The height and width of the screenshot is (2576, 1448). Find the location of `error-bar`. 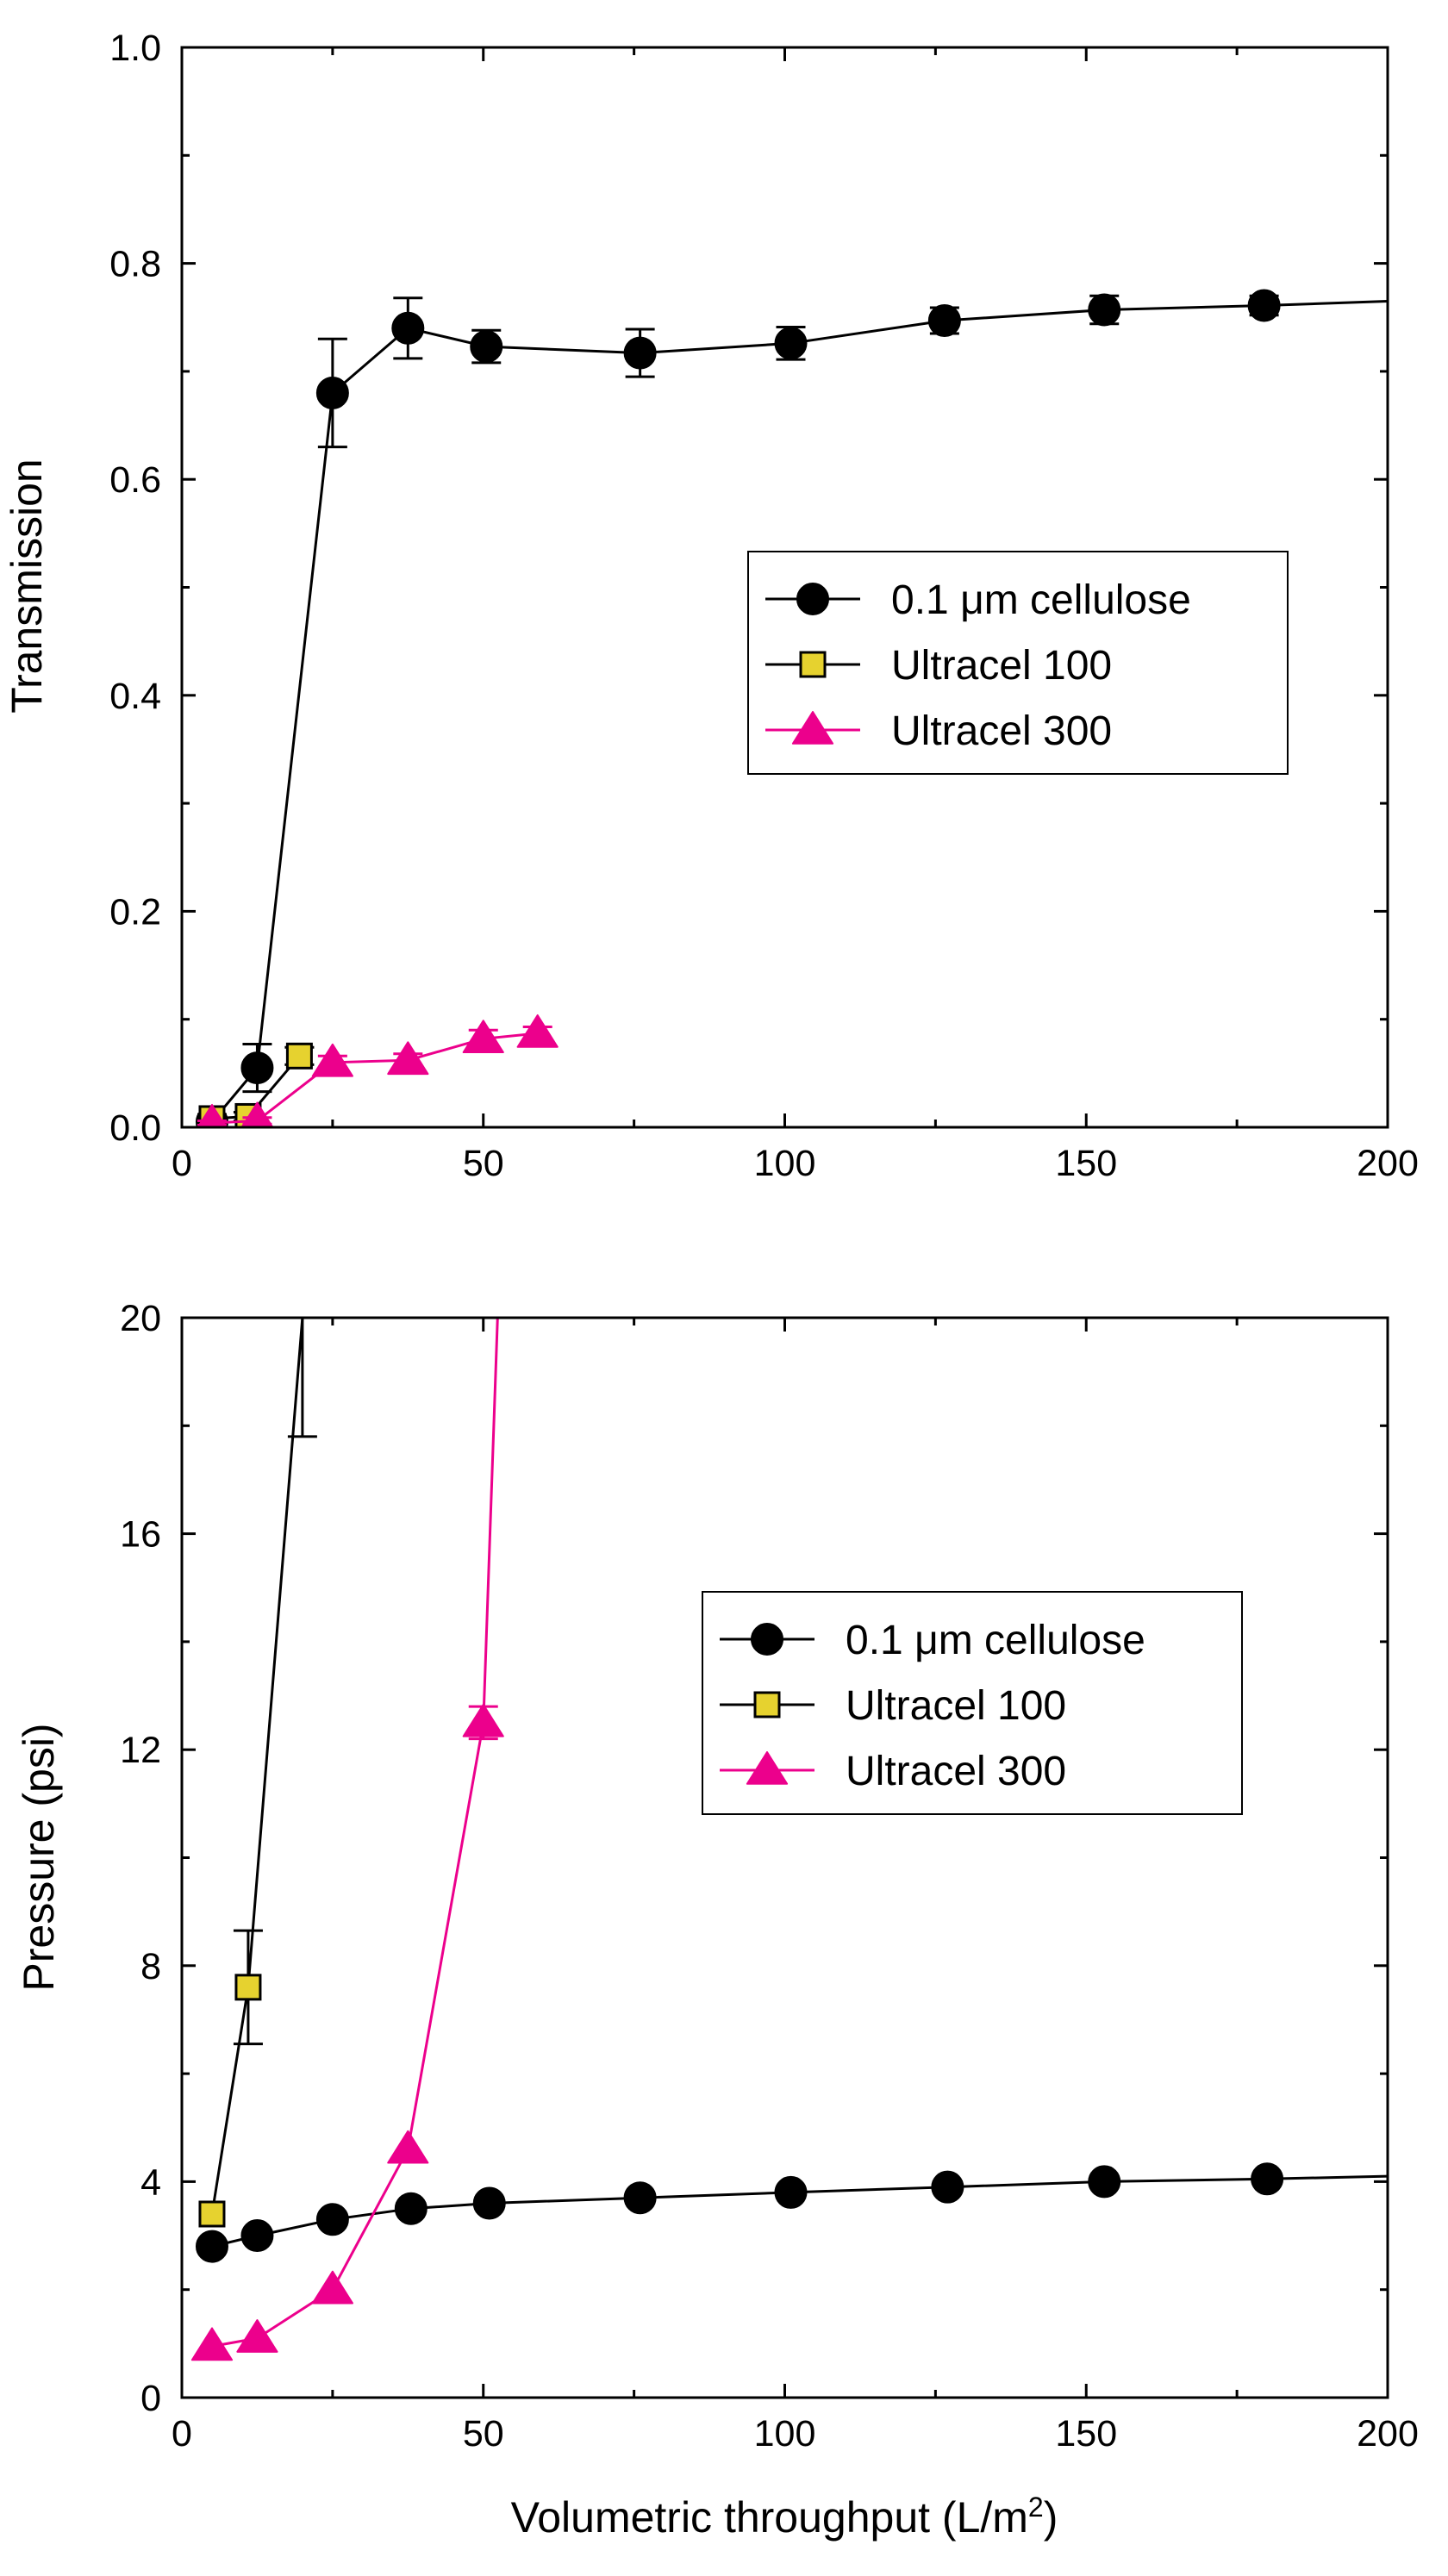

error-bar is located at coordinates (302, 1378).